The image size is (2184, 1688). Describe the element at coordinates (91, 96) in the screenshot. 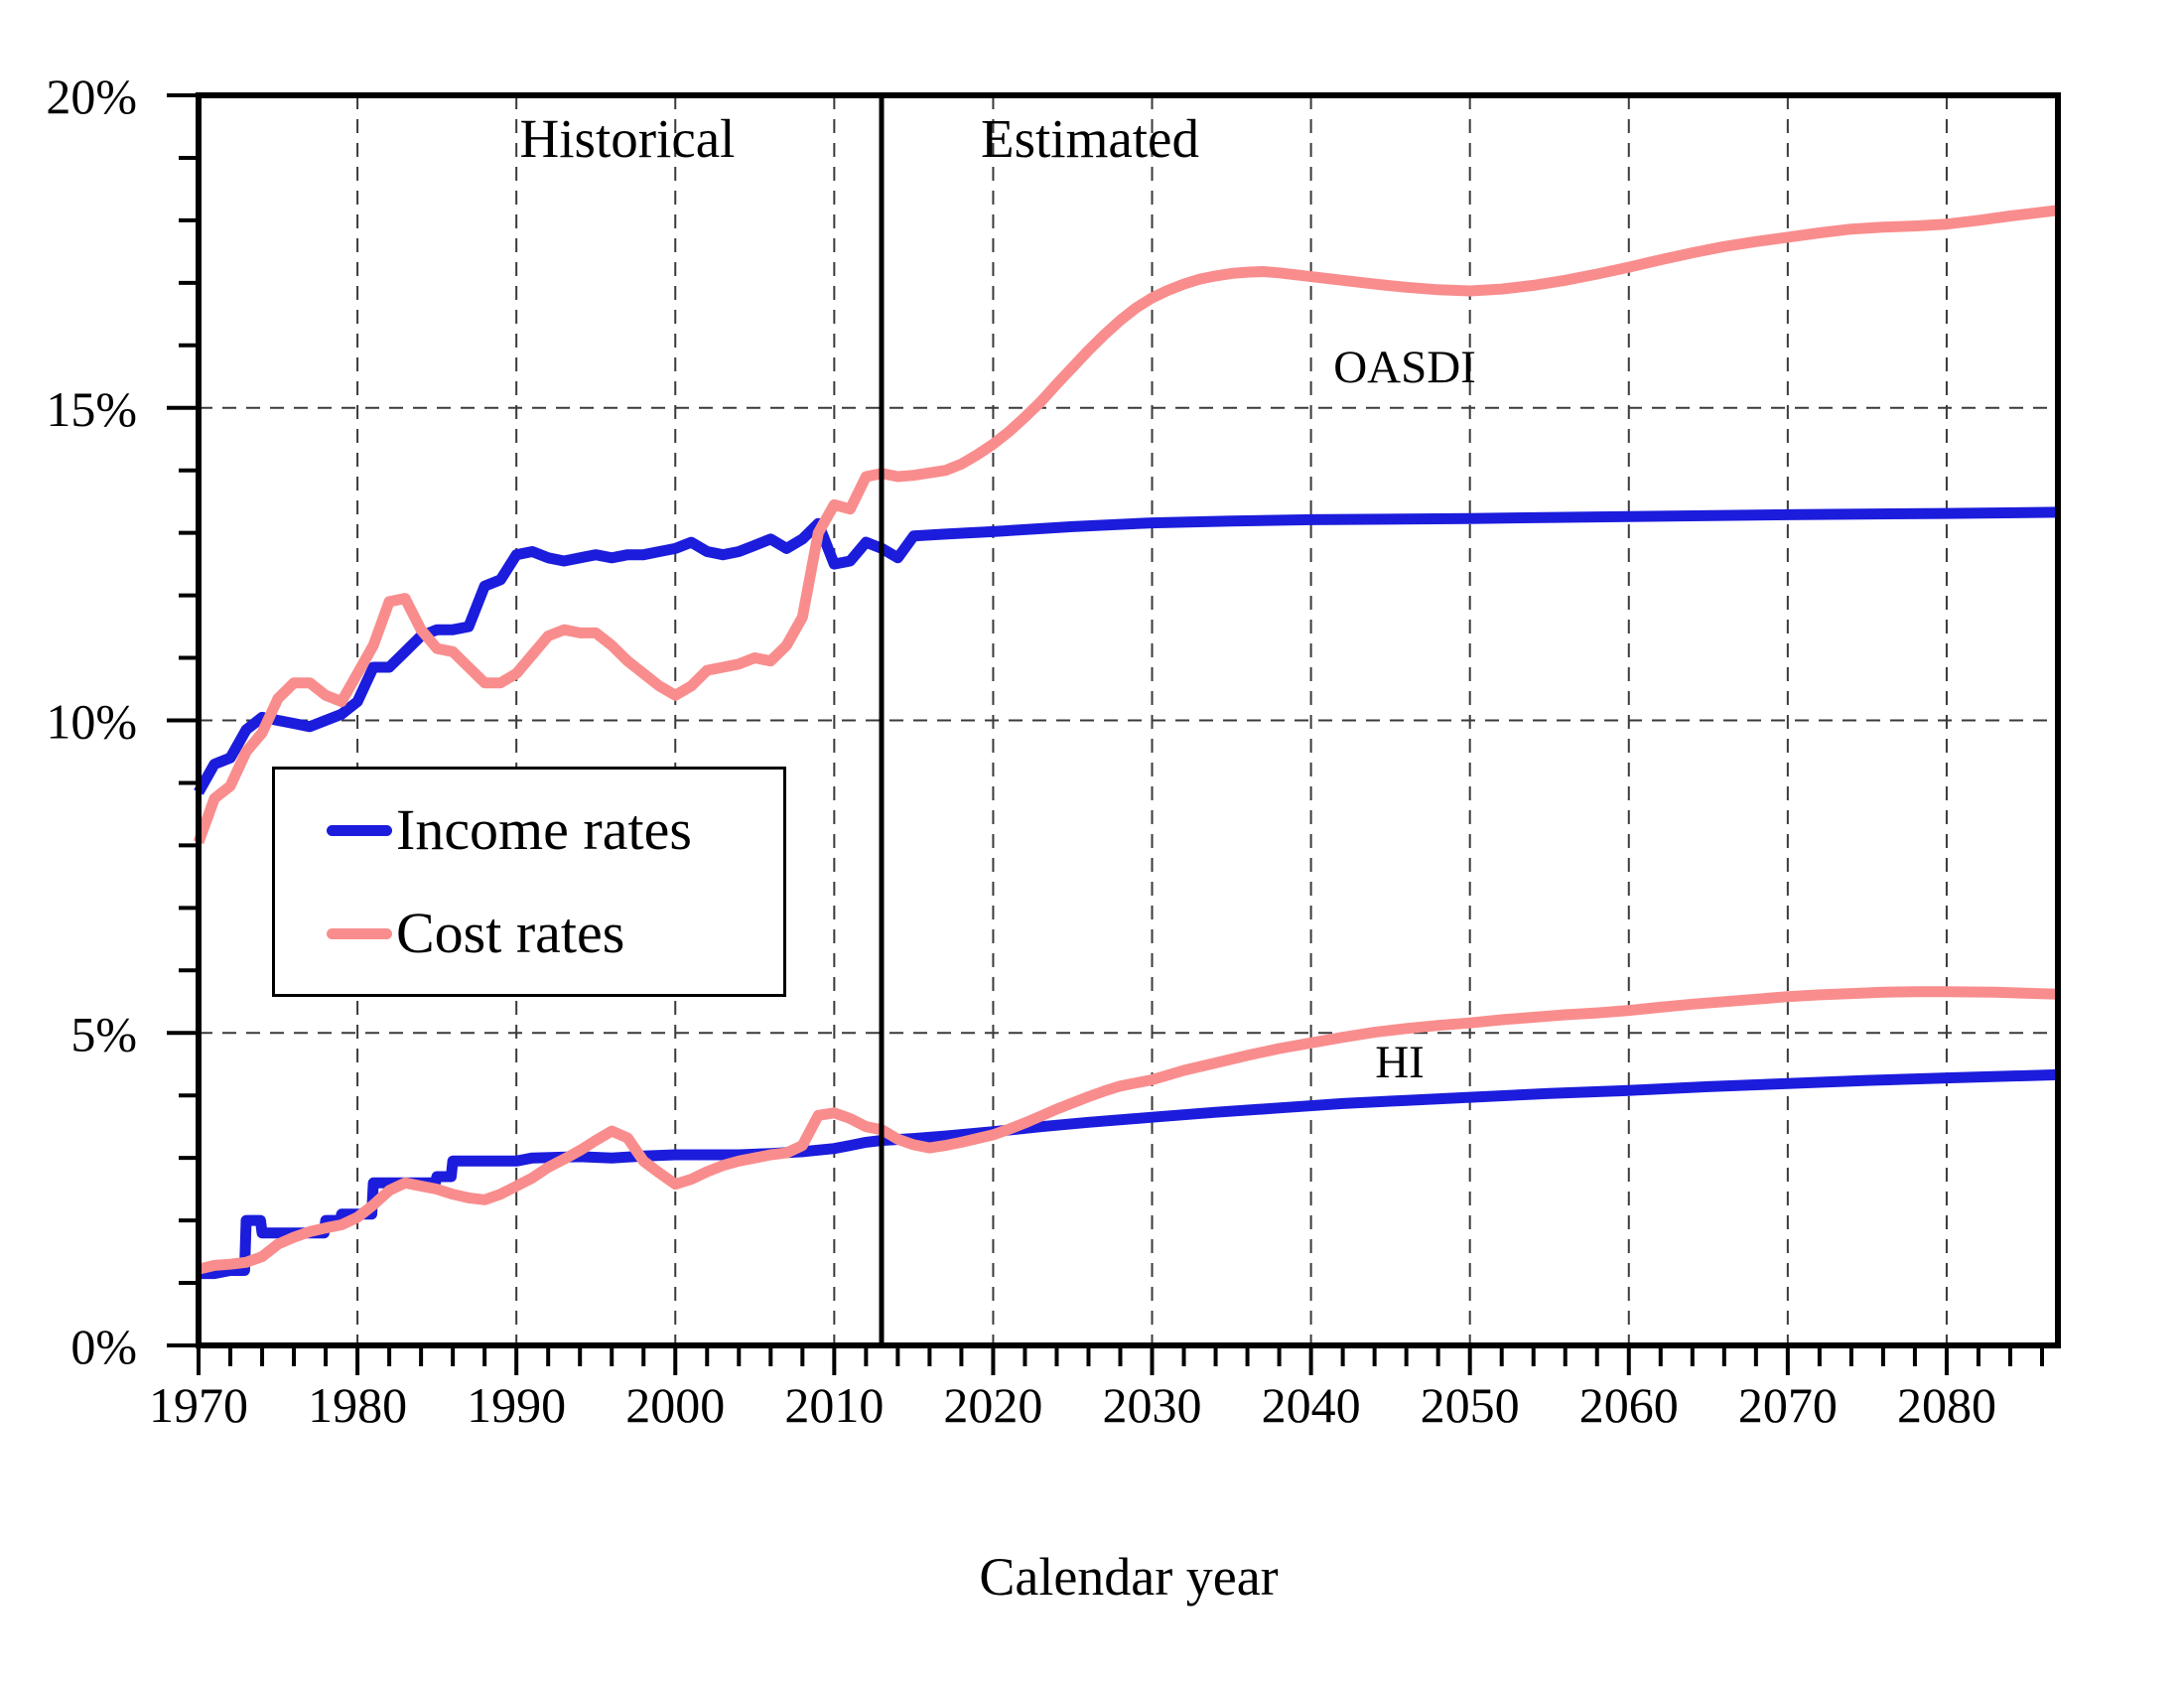

I see `y-tick-label-20%: 20%` at that location.